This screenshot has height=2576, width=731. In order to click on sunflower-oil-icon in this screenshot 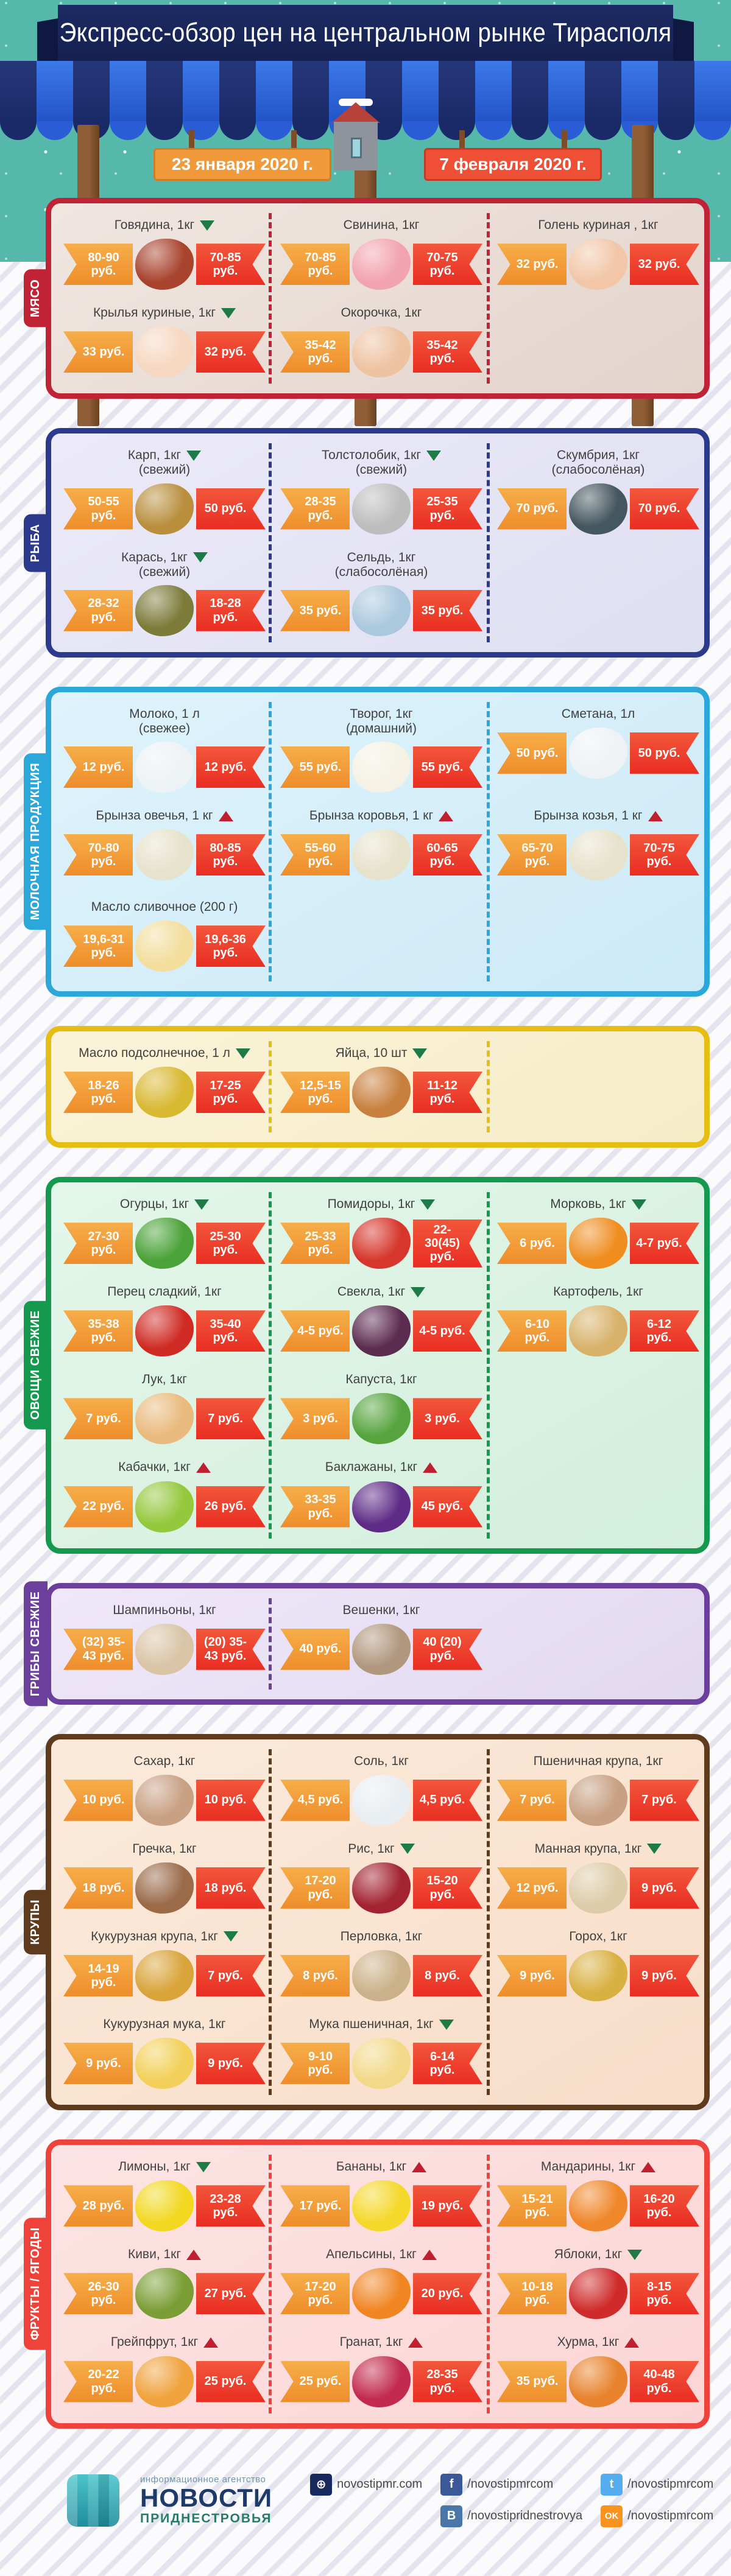, I will do `click(164, 1092)`.